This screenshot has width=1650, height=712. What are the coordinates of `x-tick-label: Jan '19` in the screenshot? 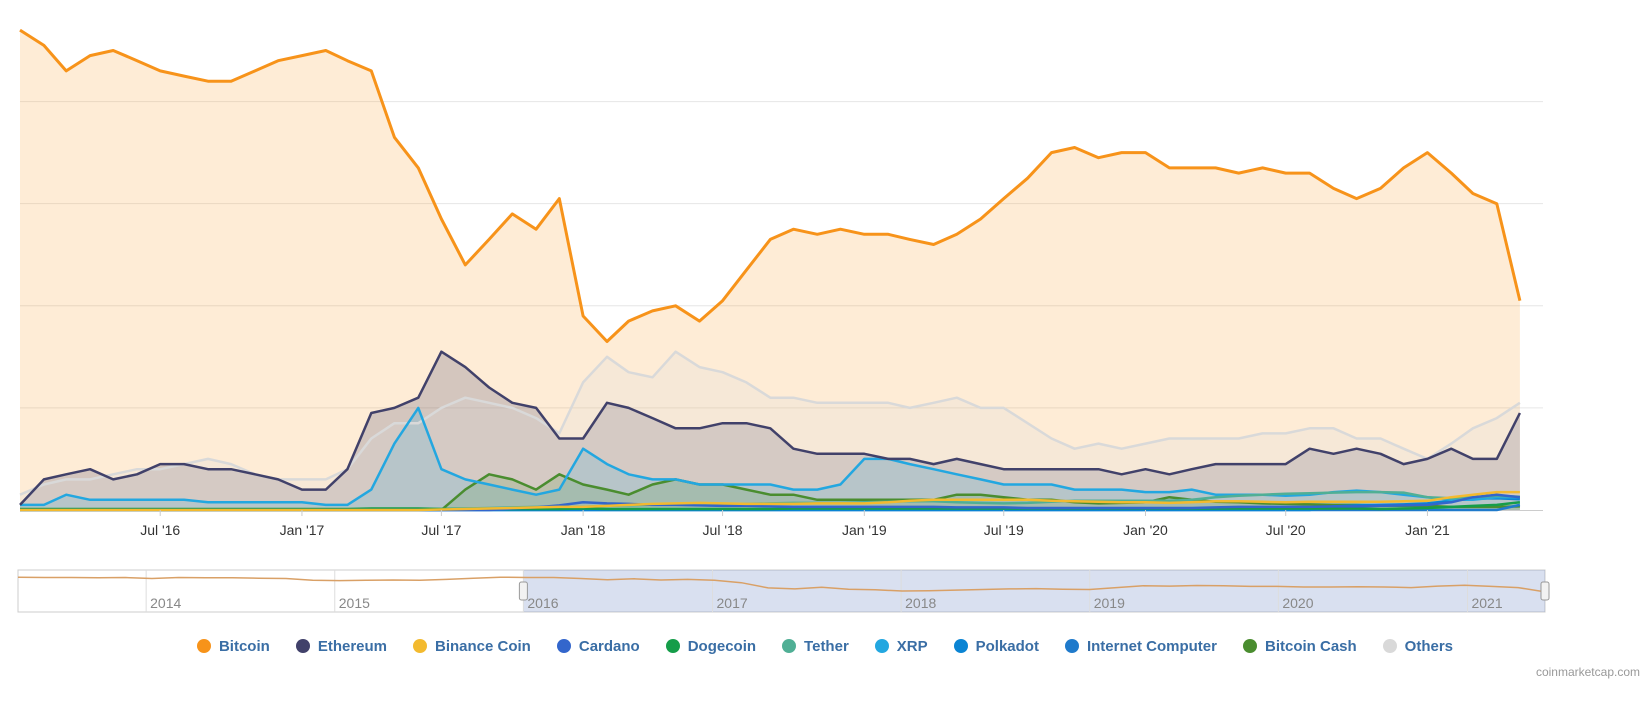 It's located at (864, 530).